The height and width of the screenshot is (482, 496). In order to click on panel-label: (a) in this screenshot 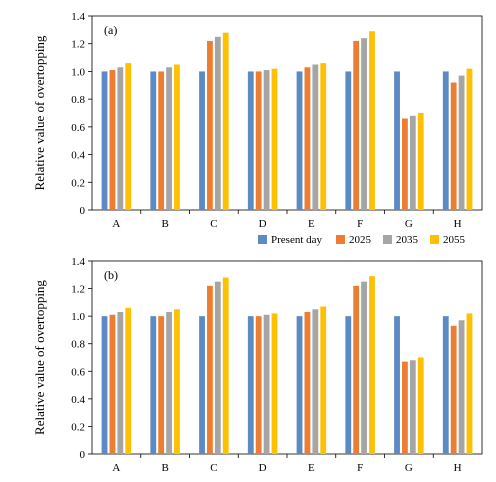, I will do `click(110, 30)`.